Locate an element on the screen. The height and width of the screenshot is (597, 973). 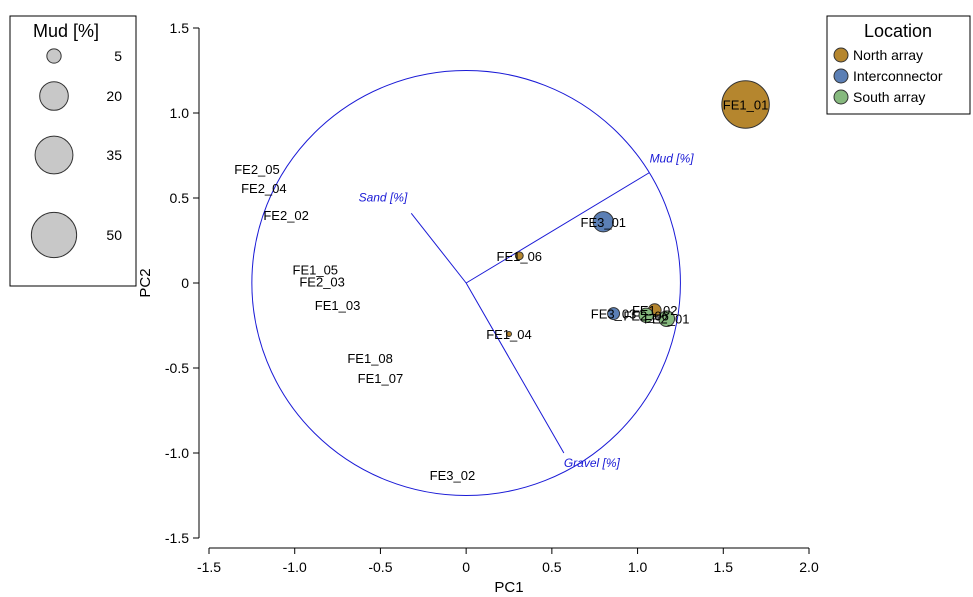
point-label: FE2_05 is located at coordinates (257, 169).